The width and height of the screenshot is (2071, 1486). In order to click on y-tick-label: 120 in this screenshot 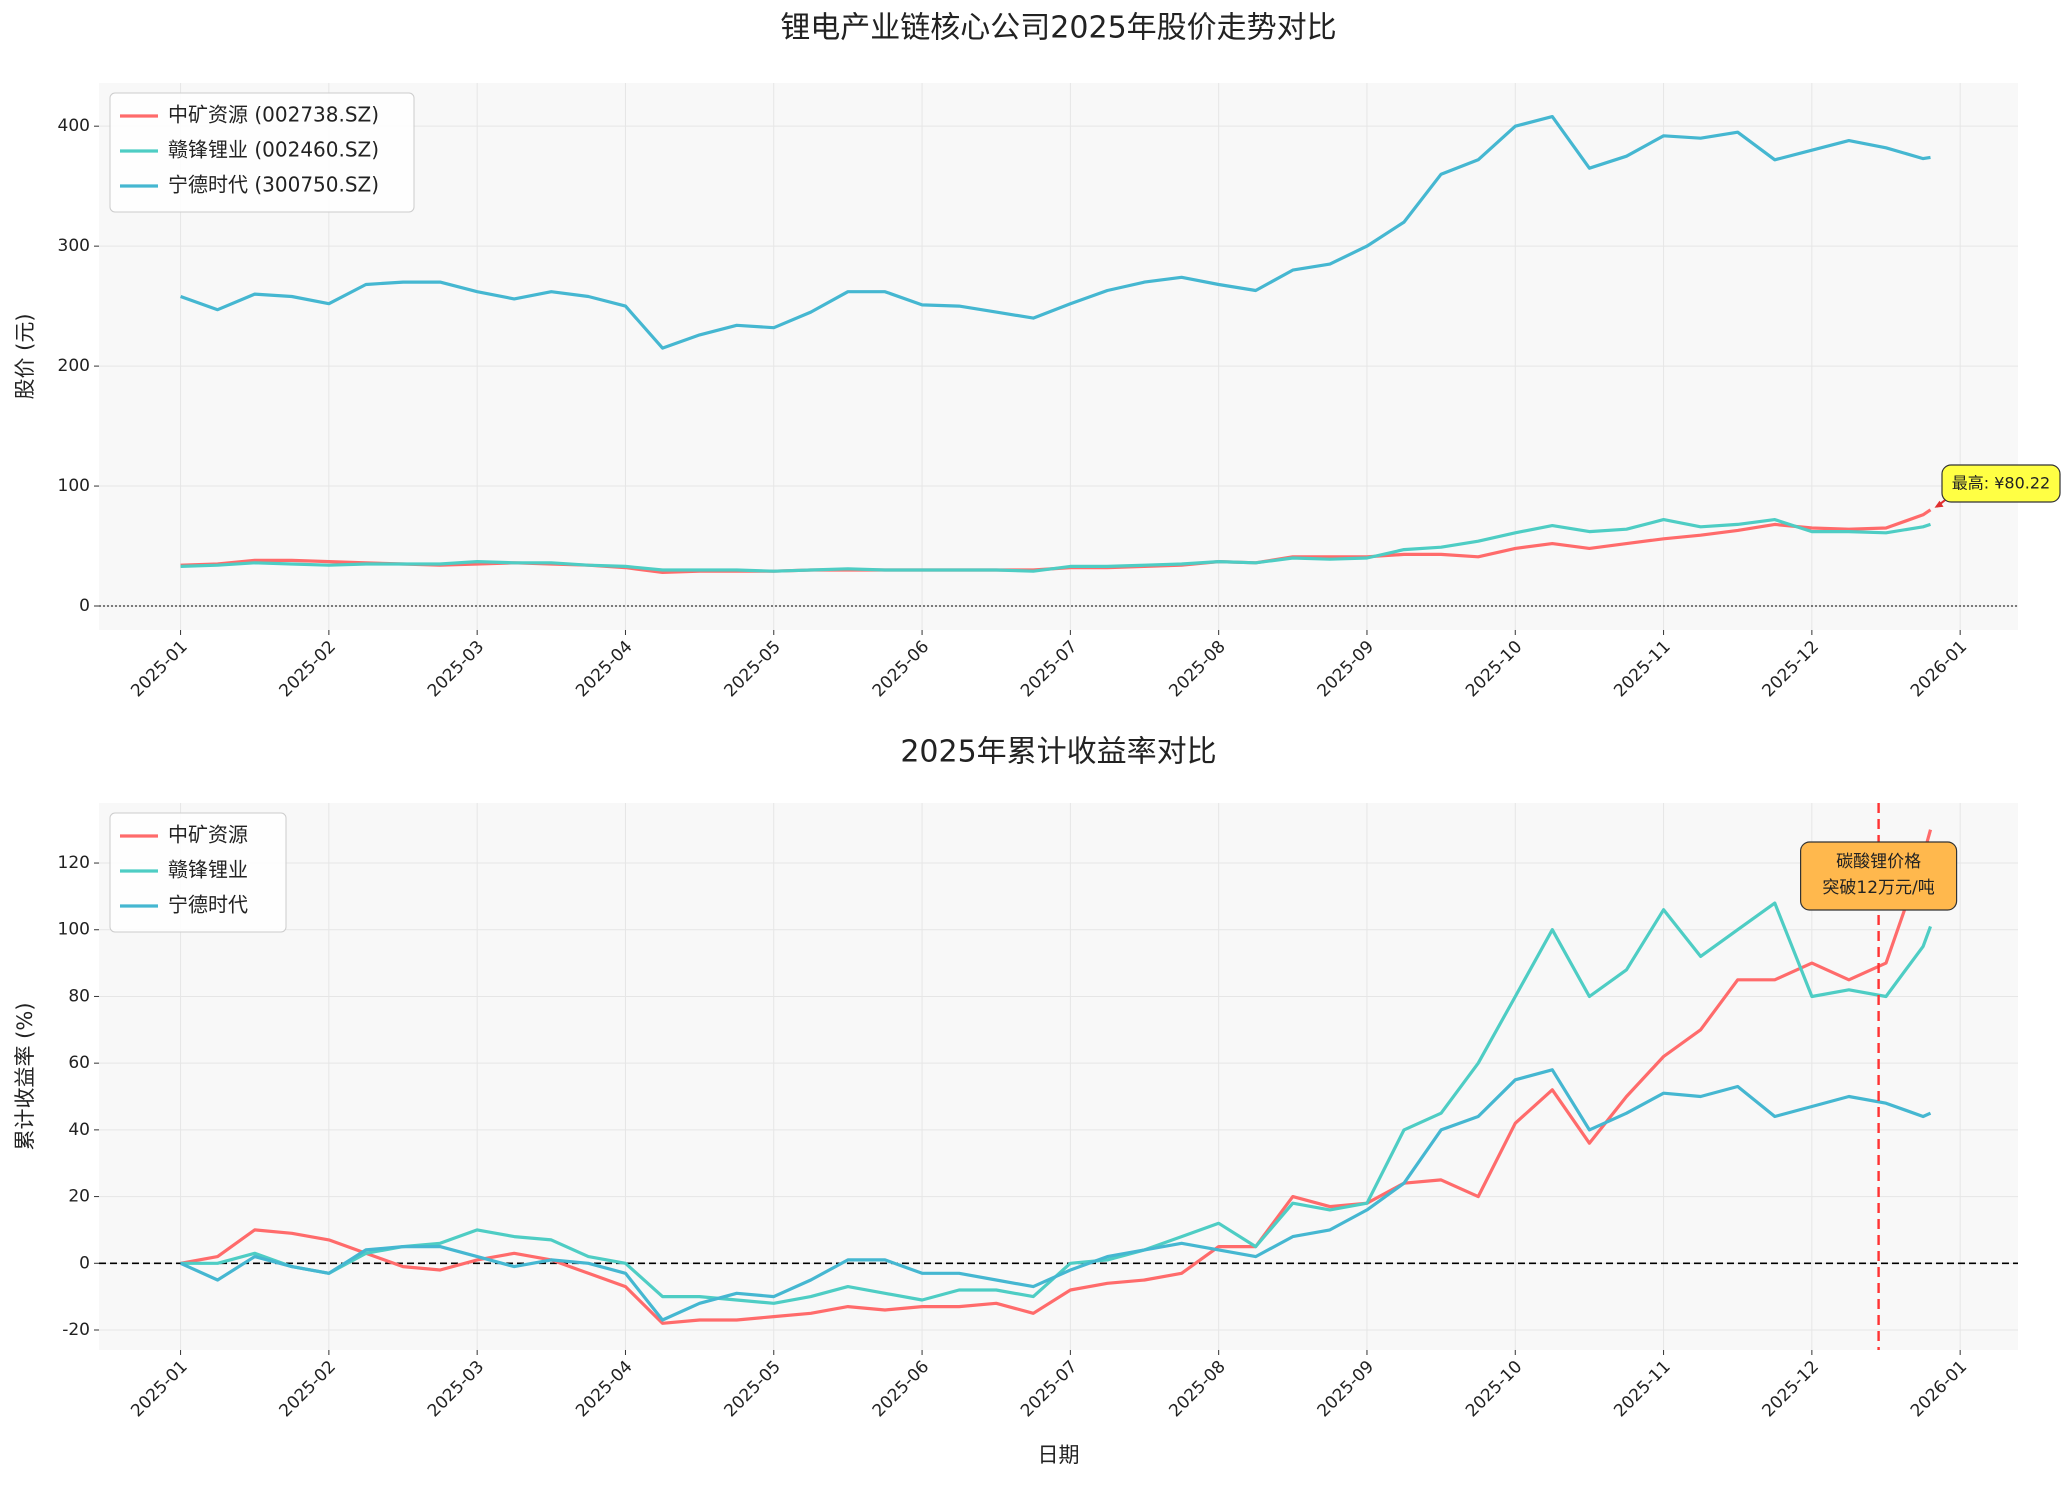, I will do `click(74, 863)`.